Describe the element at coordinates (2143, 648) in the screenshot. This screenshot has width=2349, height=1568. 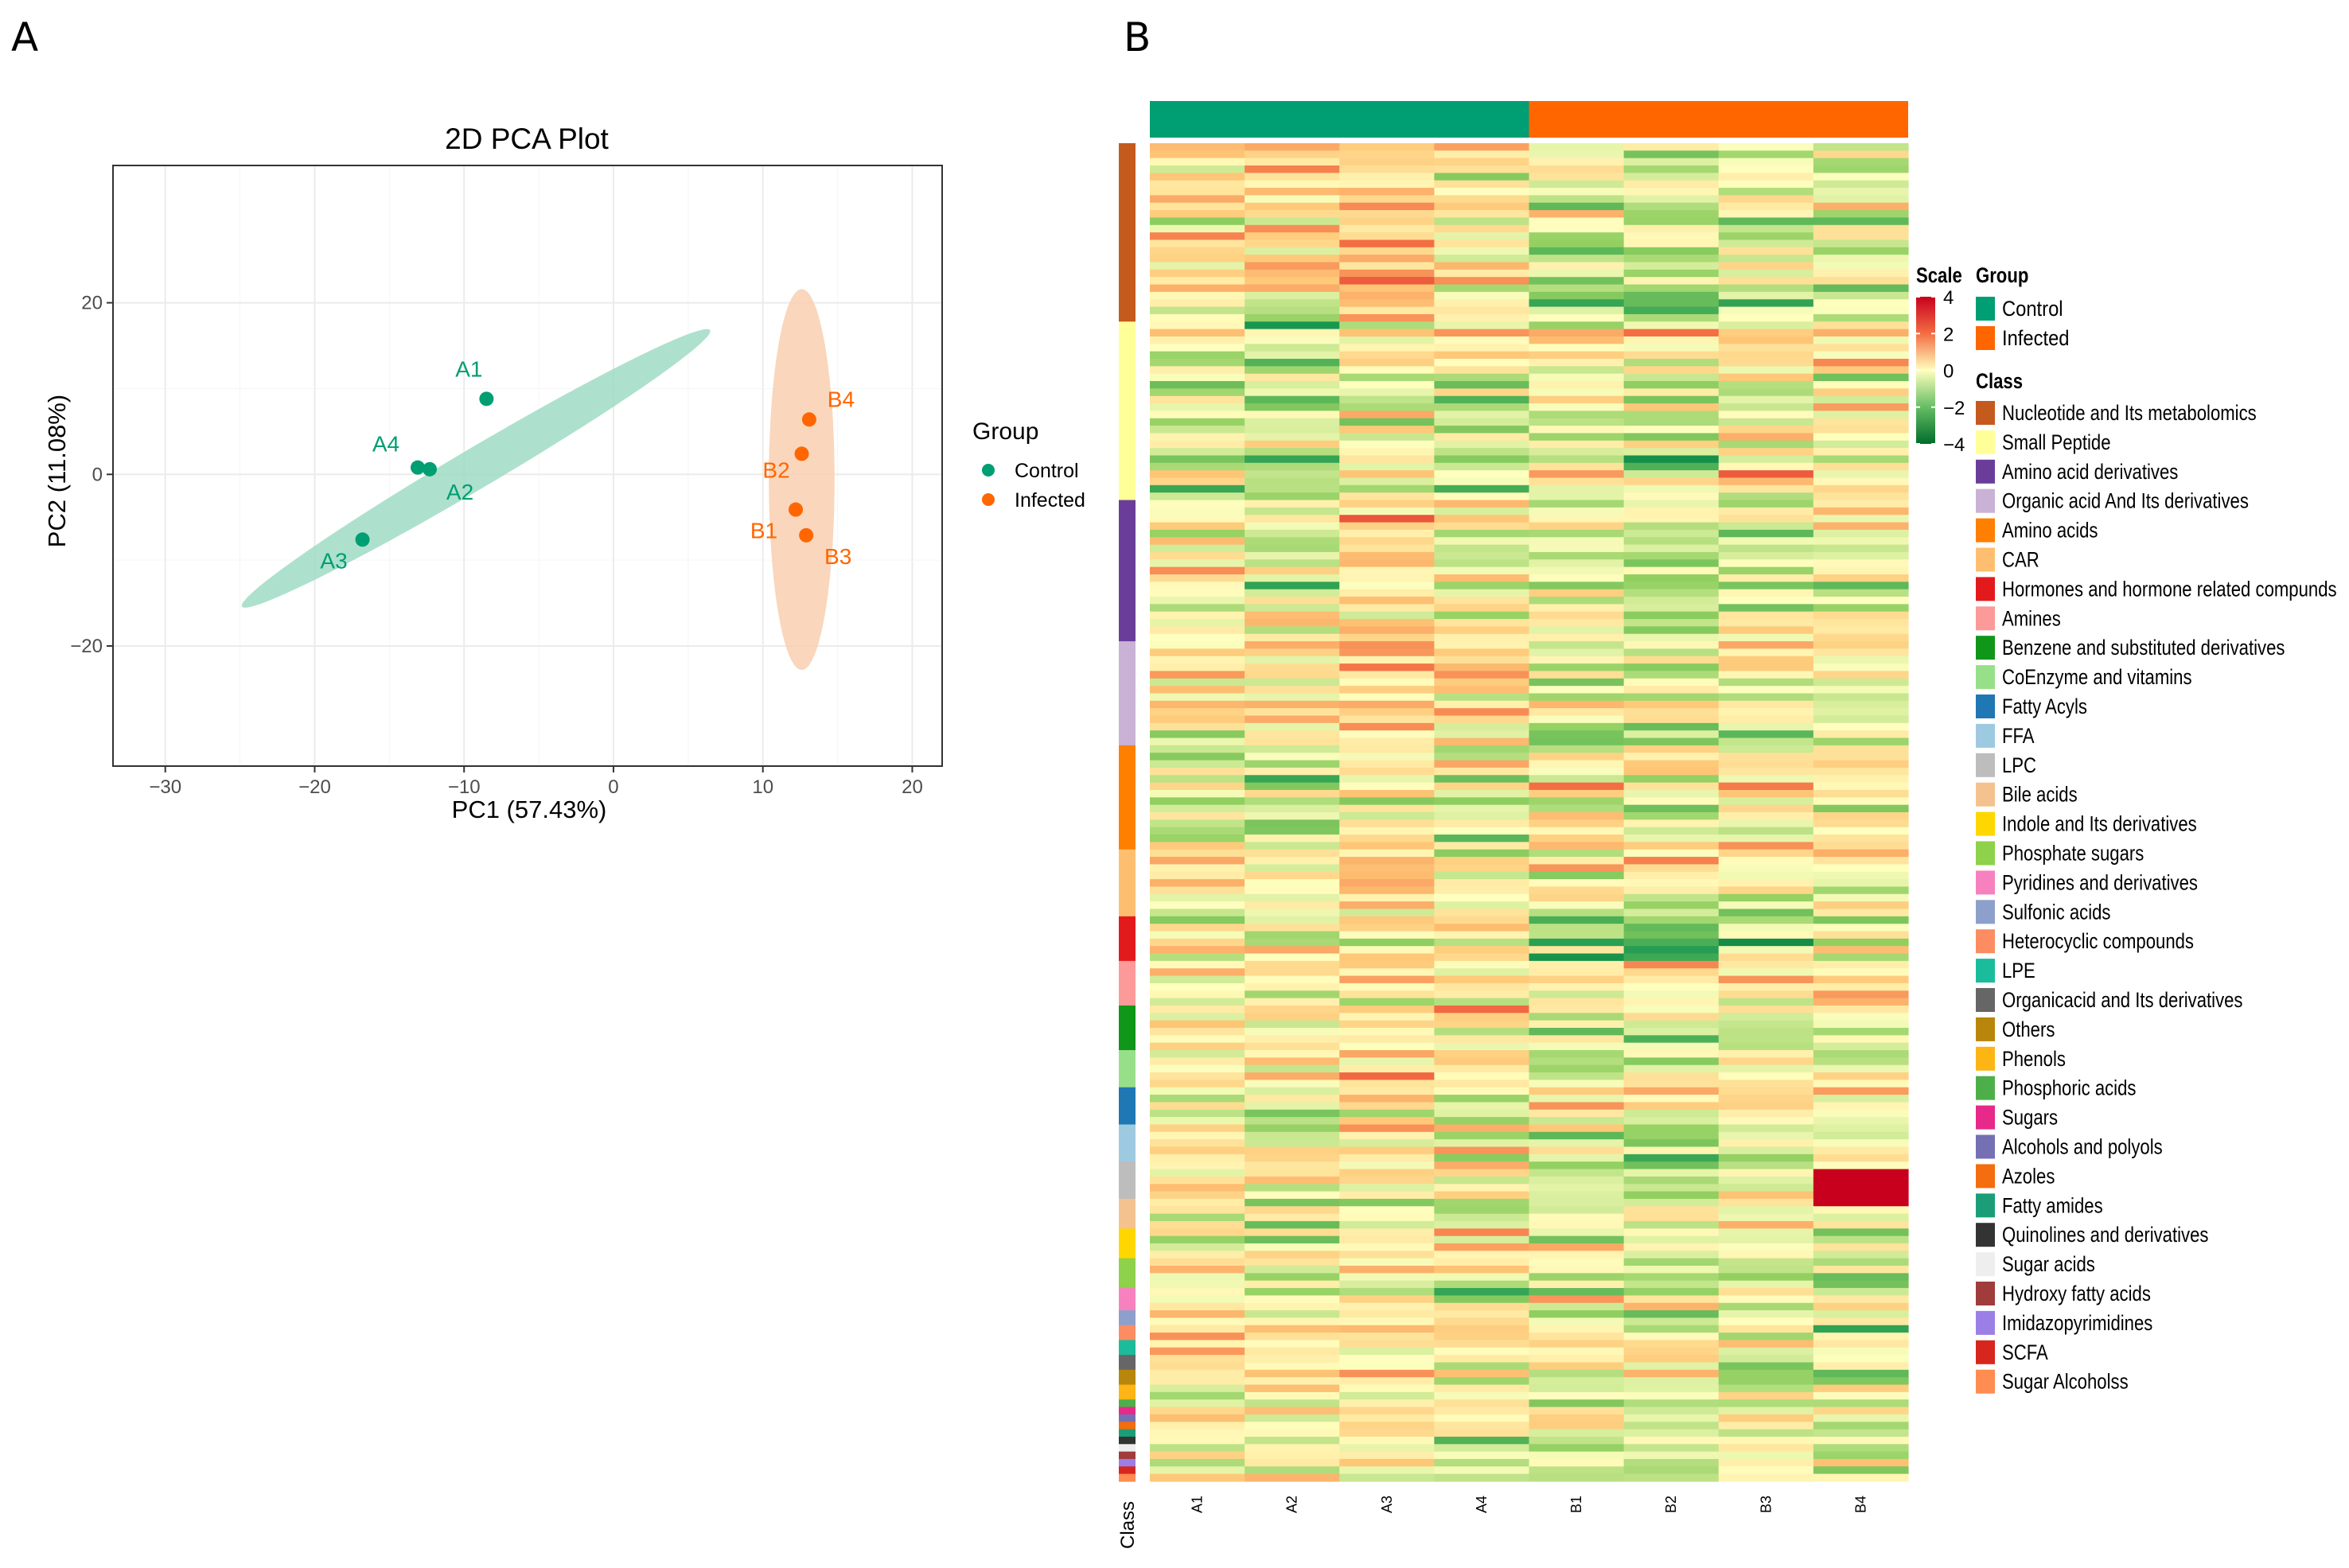
I see `class-legend-label: Benzene and substituted derivatives` at that location.